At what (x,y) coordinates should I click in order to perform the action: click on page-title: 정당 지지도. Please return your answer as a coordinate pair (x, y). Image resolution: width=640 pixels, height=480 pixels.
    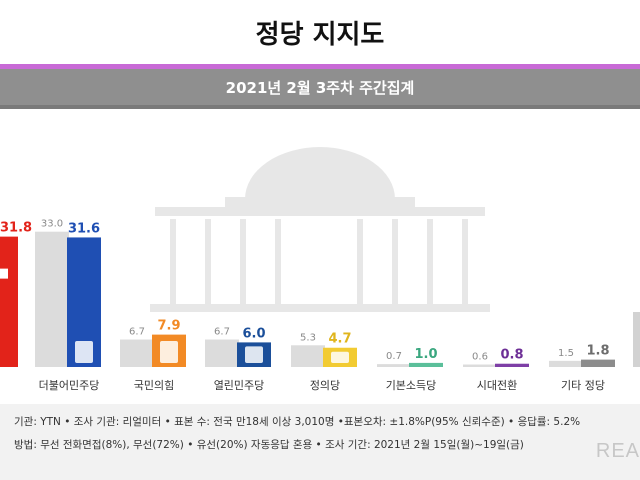
    Looking at the image, I should click on (320, 34).